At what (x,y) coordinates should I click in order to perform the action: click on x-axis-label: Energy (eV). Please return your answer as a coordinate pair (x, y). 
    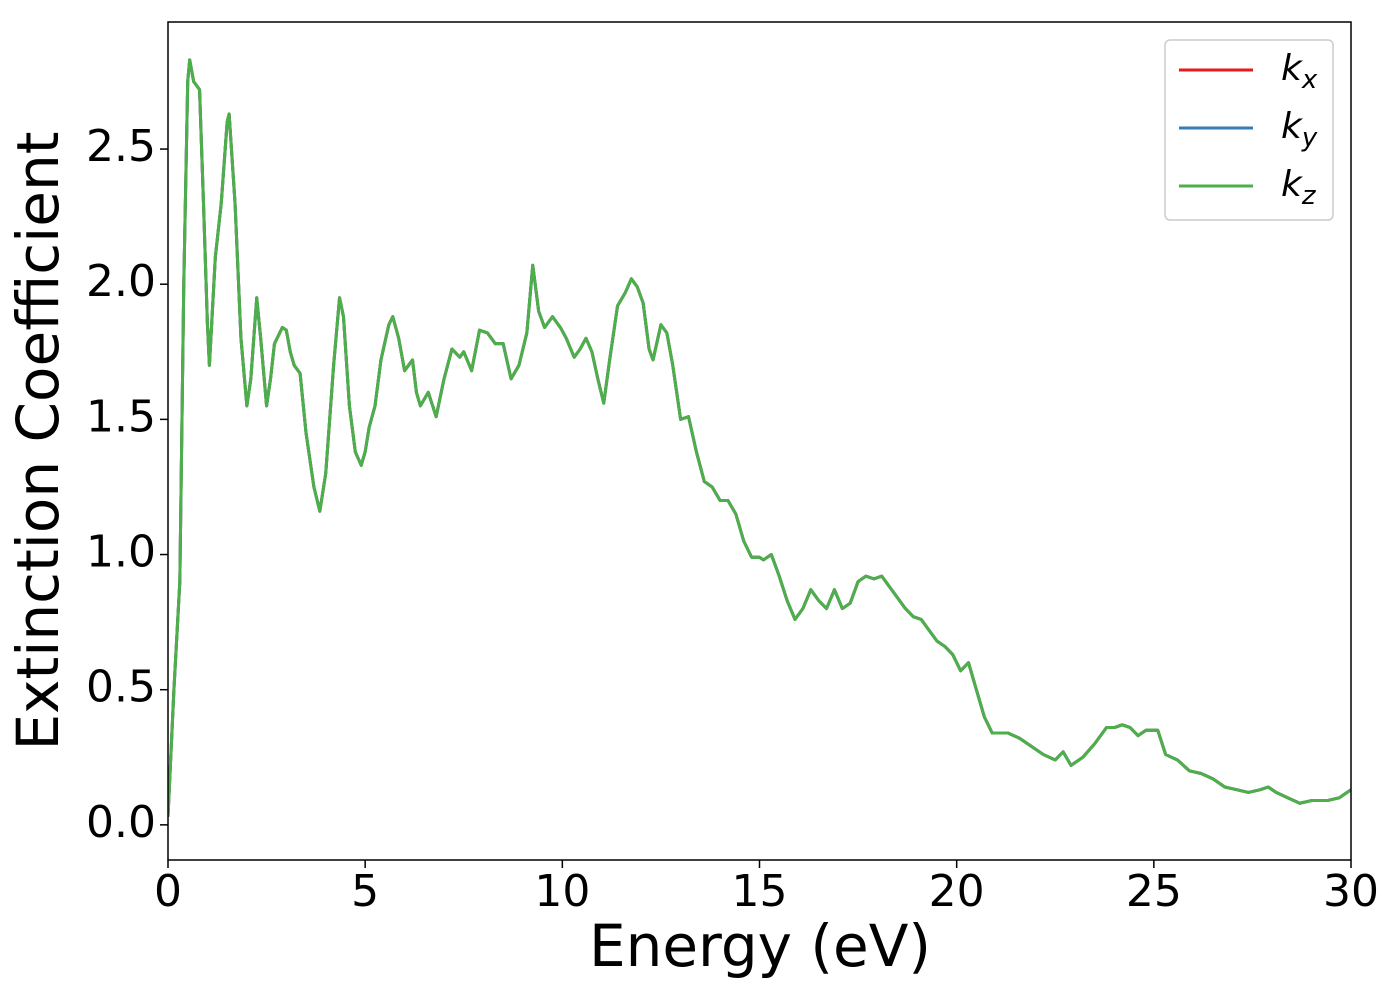
    Looking at the image, I should click on (760, 946).